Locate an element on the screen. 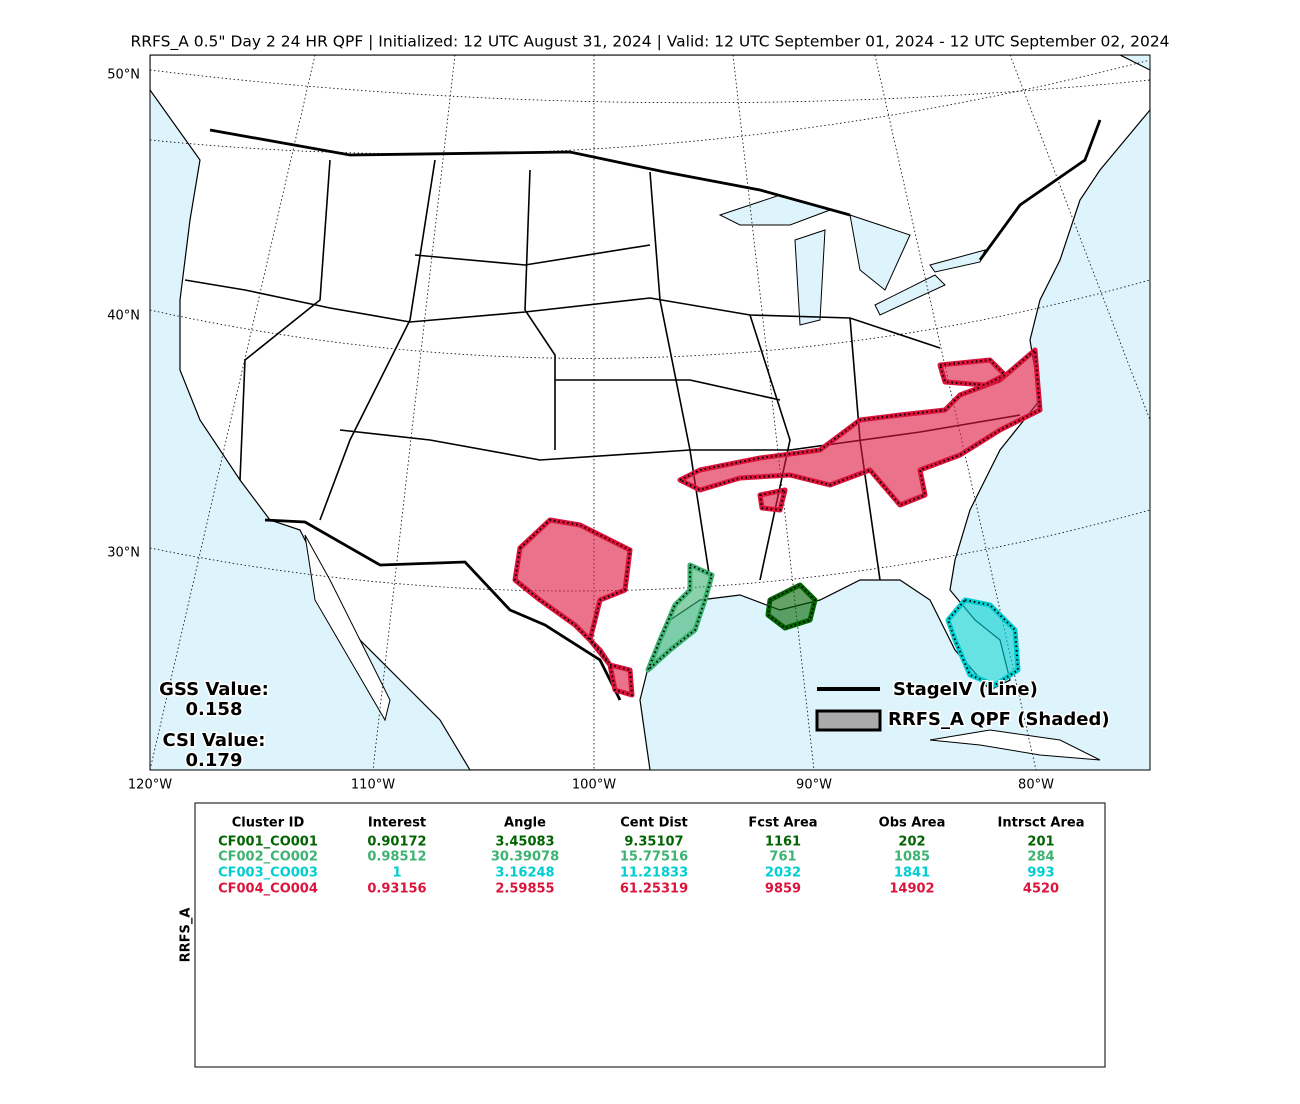 This screenshot has height=1104, width=1300. lat-labels: 50°N 40°N 30°N is located at coordinates (123, 314).